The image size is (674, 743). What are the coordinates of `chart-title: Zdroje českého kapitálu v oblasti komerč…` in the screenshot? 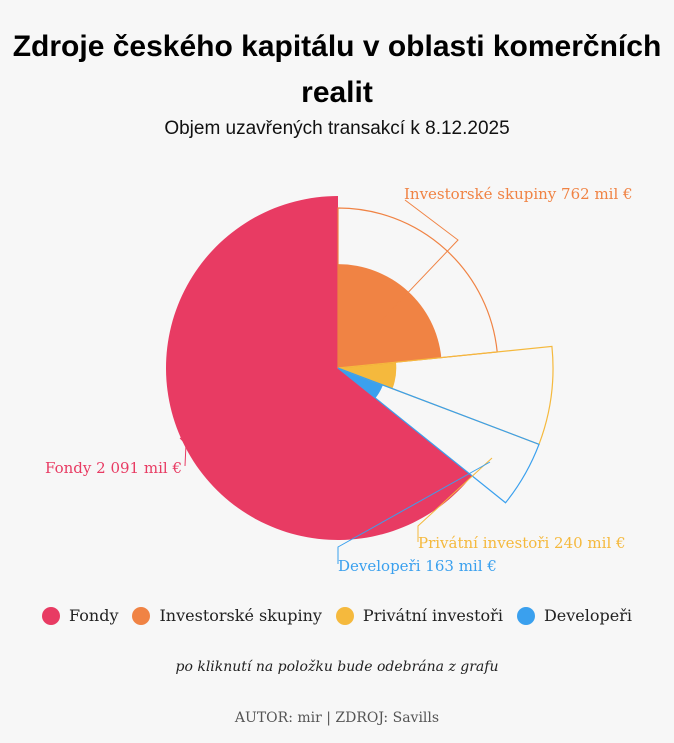 It's located at (337, 70).